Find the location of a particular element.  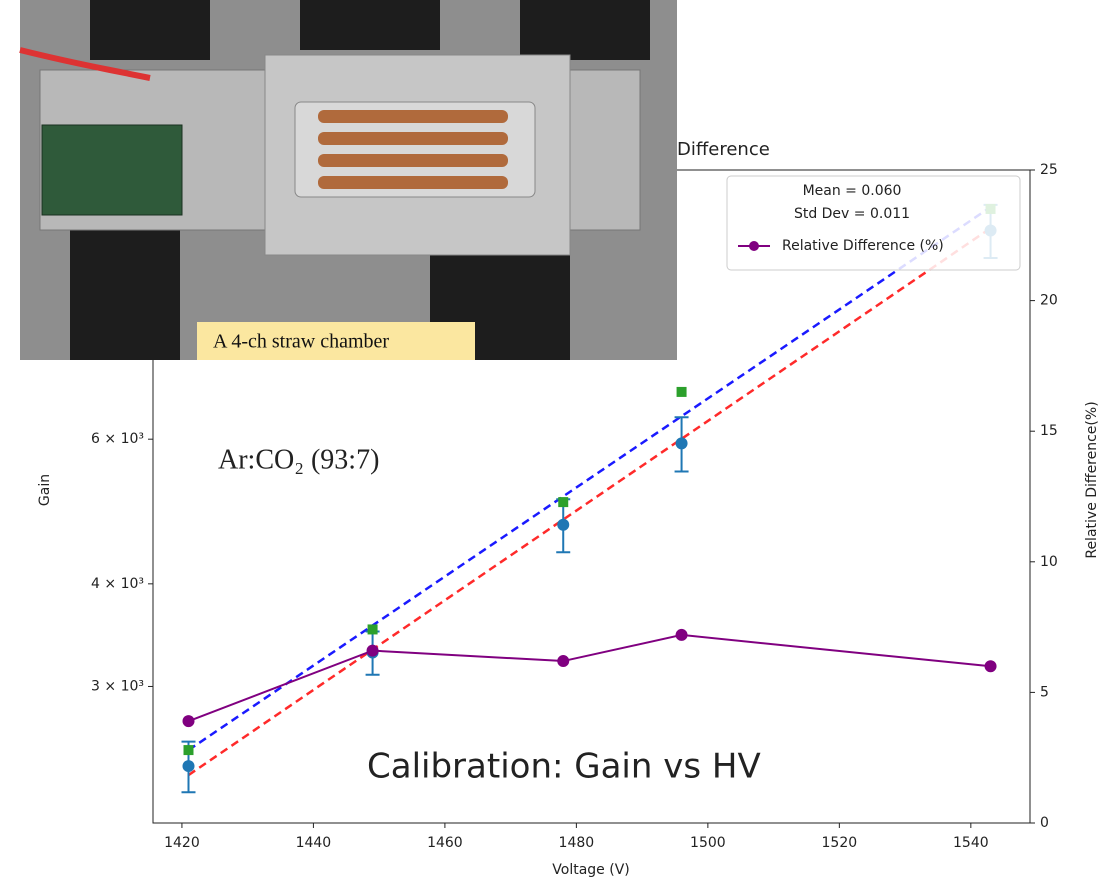

legend-text: Std Dev = 0.011 is located at coordinates (852, 214).